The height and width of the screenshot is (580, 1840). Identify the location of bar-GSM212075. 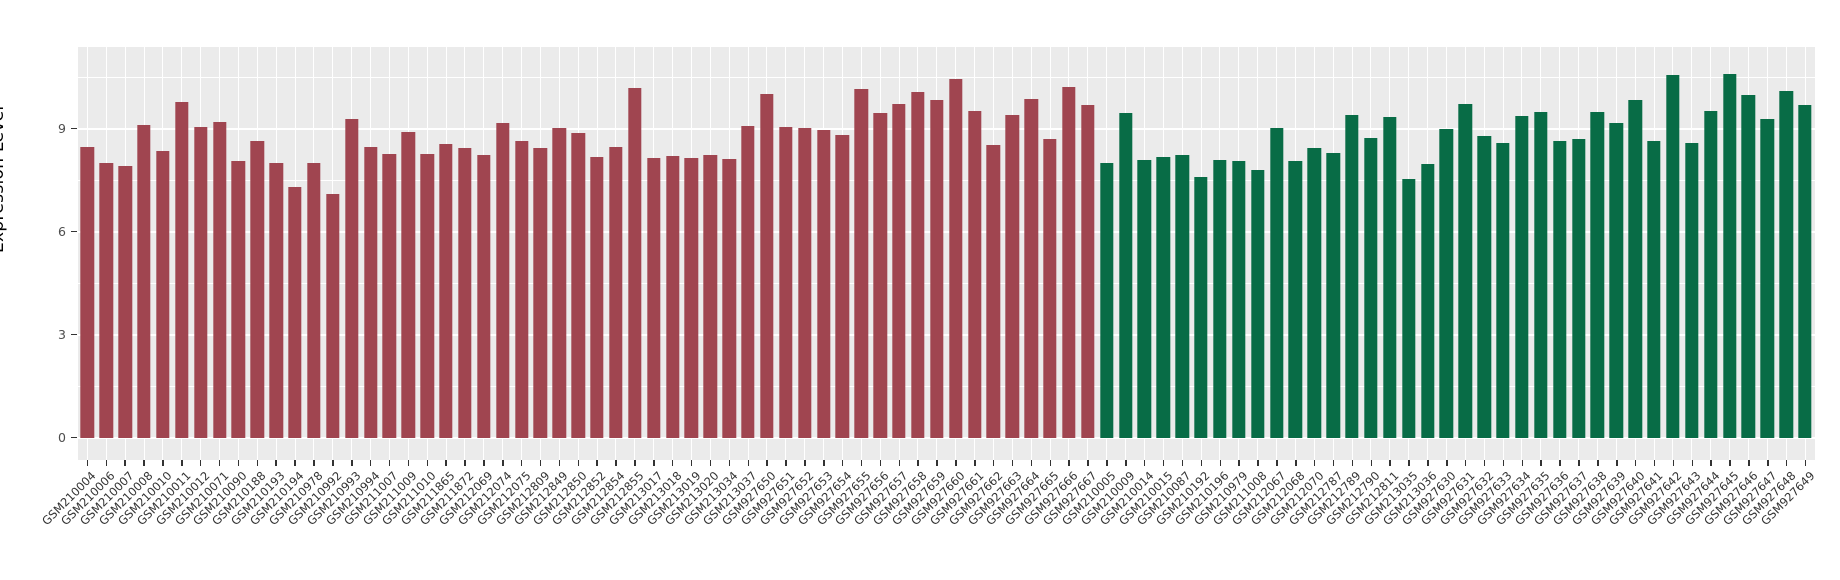
(521, 289).